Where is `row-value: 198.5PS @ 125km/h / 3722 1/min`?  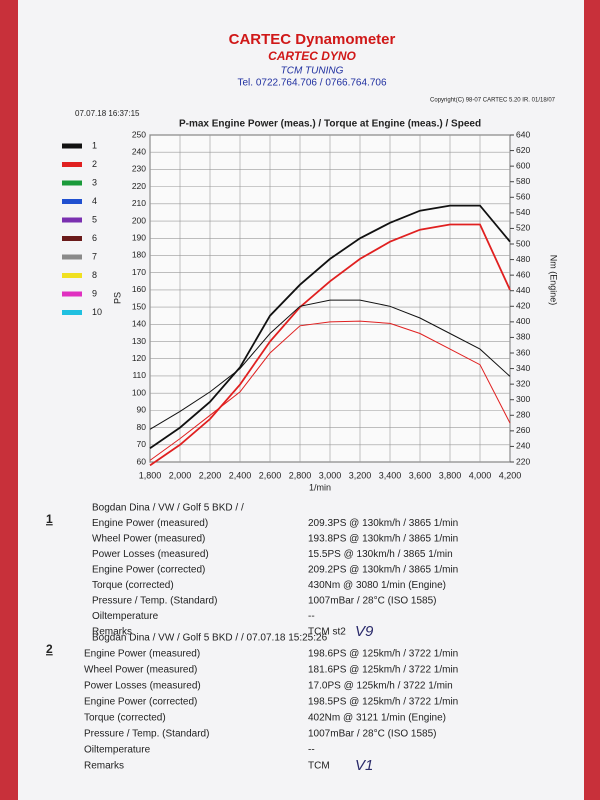
row-value: 198.5PS @ 125km/h / 3722 1/min is located at coordinates (383, 702).